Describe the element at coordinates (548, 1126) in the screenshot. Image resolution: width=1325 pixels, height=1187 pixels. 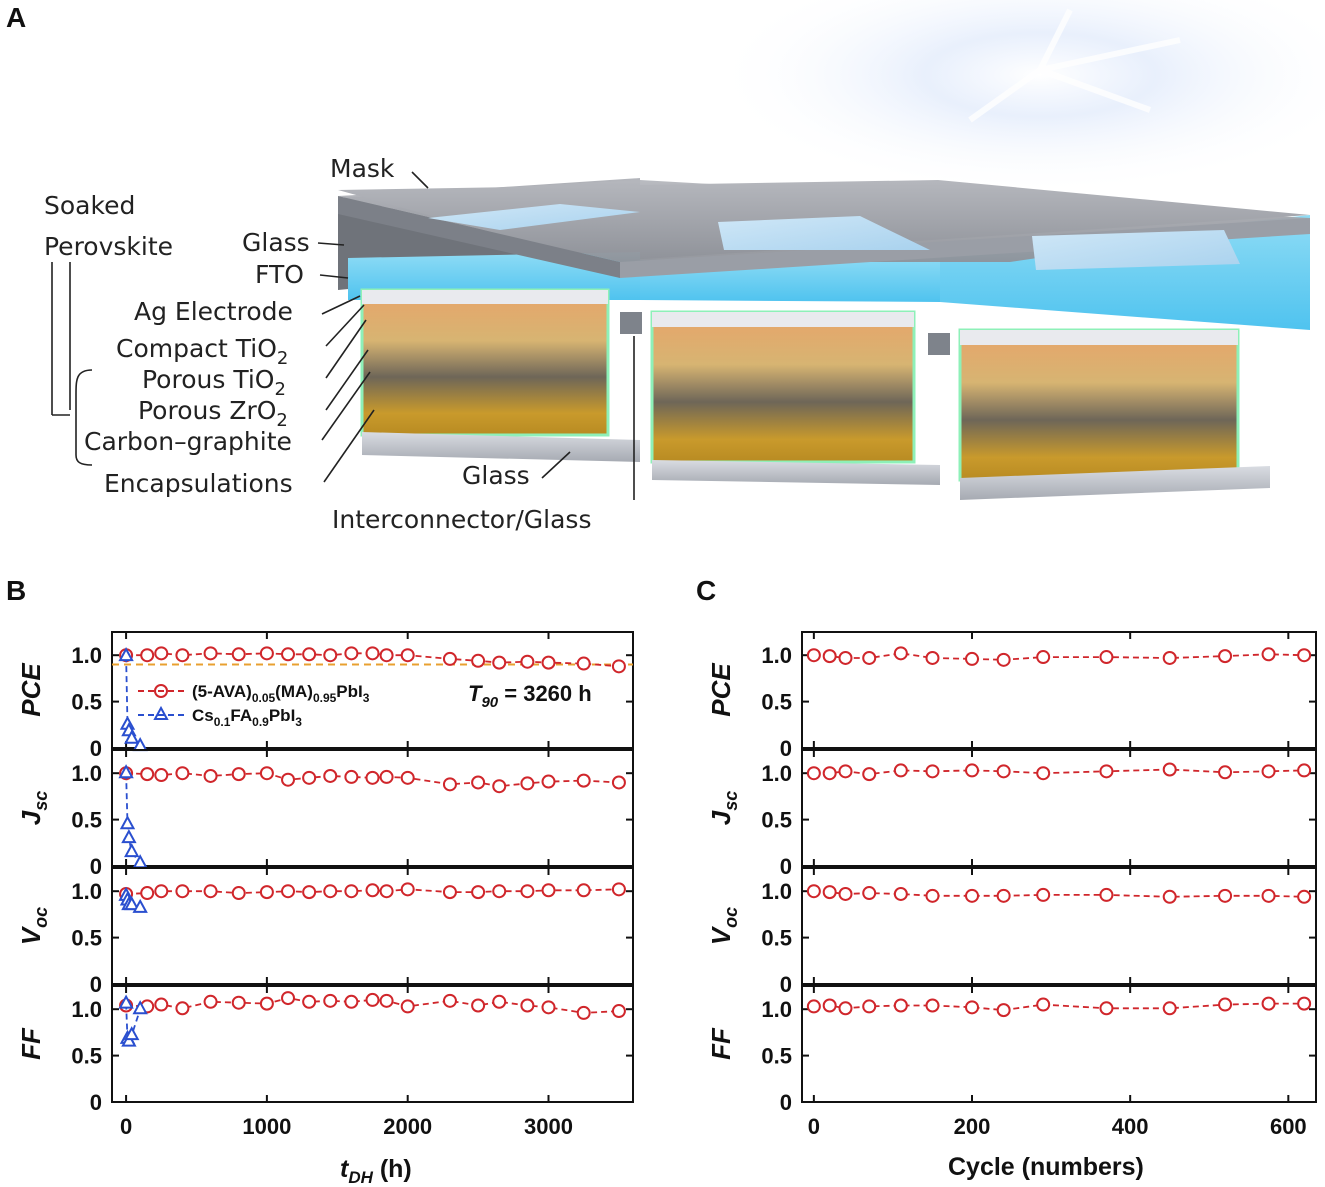
I see `x-tick-label: 3000` at that location.